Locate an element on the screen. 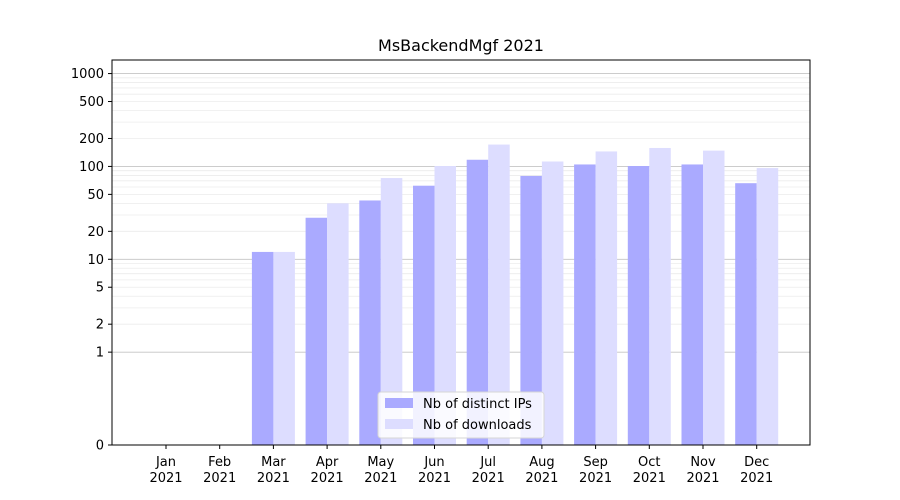  x-tick-label-month: Apr is located at coordinates (327, 462).